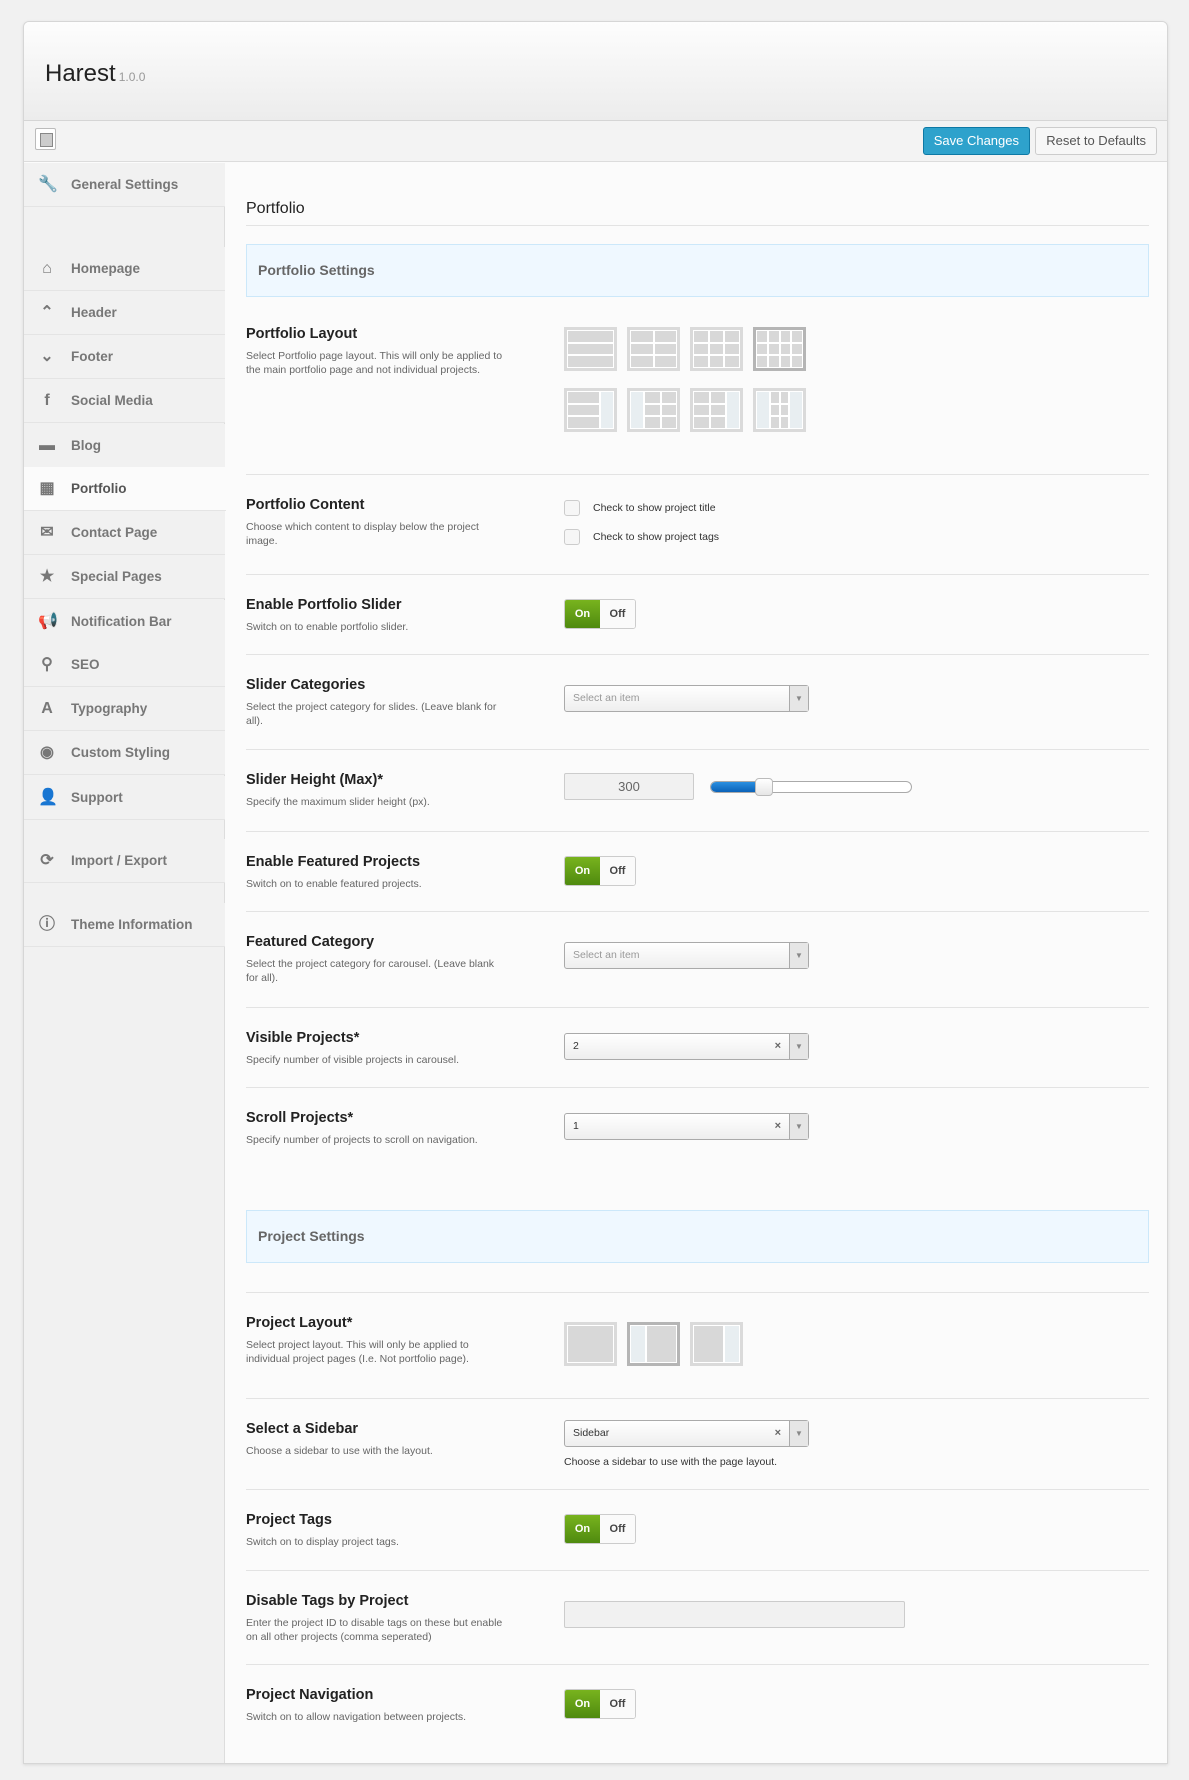 This screenshot has height=1780, width=1189. I want to click on layout-option-2-columns-both-sidebars, so click(779, 410).